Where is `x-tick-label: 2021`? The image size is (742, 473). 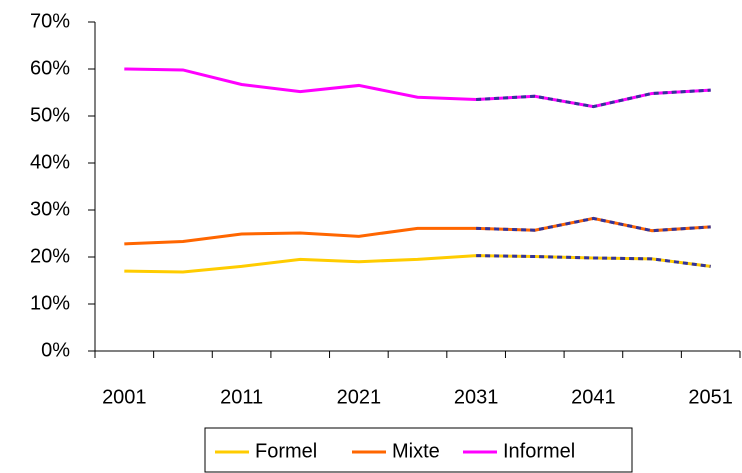 x-tick-label: 2021 is located at coordinates (359, 397).